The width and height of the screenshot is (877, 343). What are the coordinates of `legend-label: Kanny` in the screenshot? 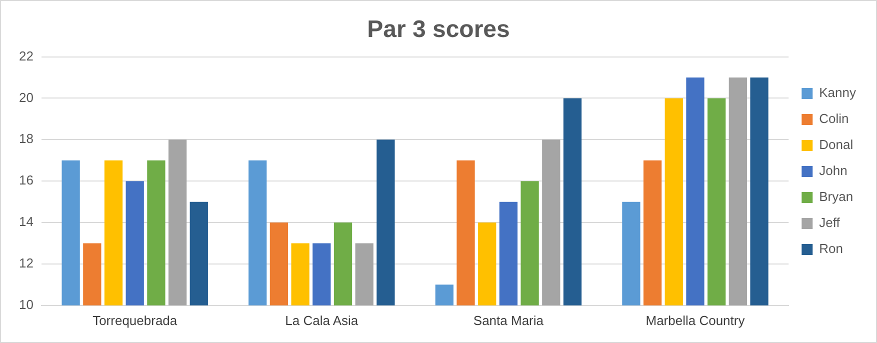 It's located at (837, 92).